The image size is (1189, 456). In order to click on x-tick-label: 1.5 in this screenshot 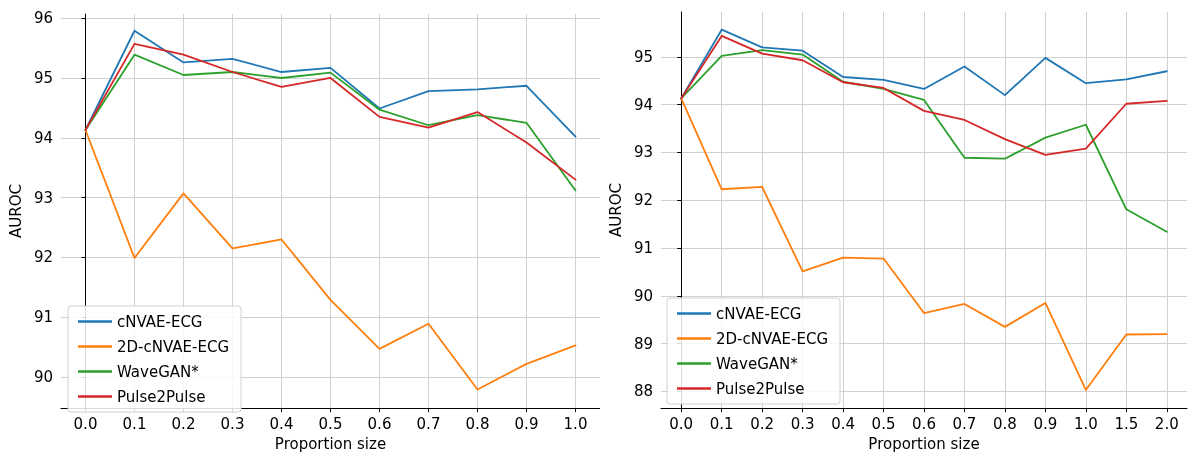, I will do `click(1126, 423)`.